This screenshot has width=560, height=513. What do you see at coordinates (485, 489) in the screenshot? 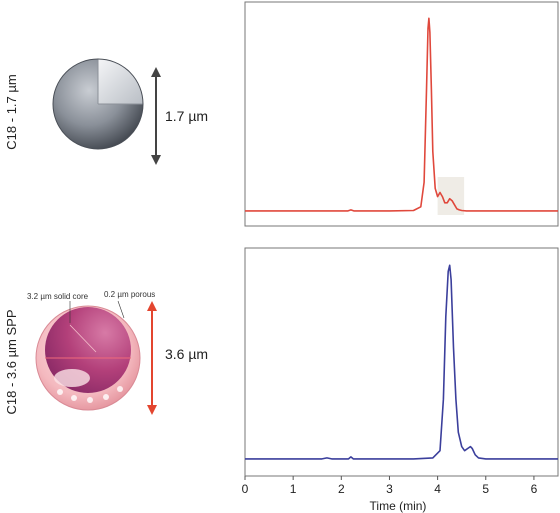
I see `x-tick-label: 5` at bounding box center [485, 489].